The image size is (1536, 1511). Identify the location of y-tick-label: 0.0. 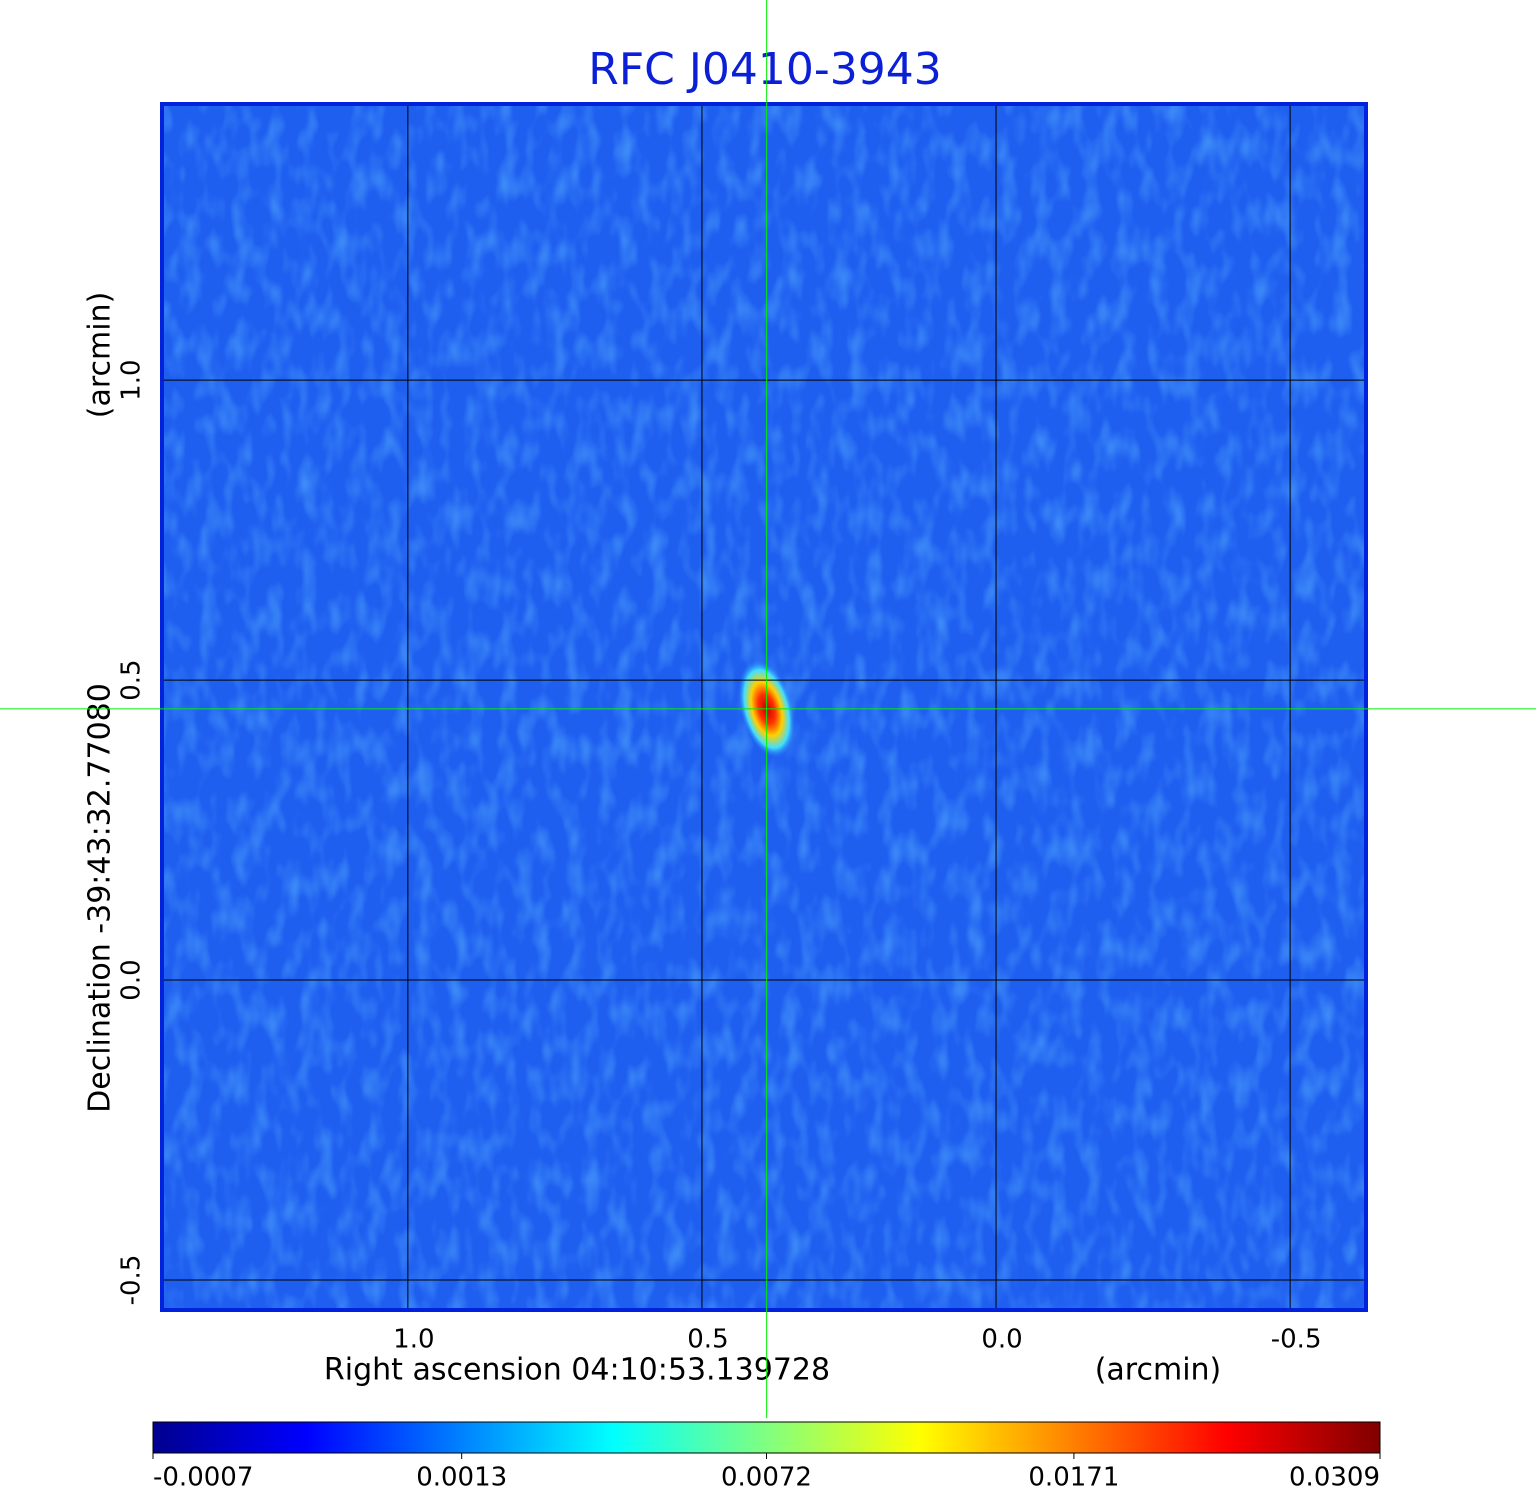
(132, 979).